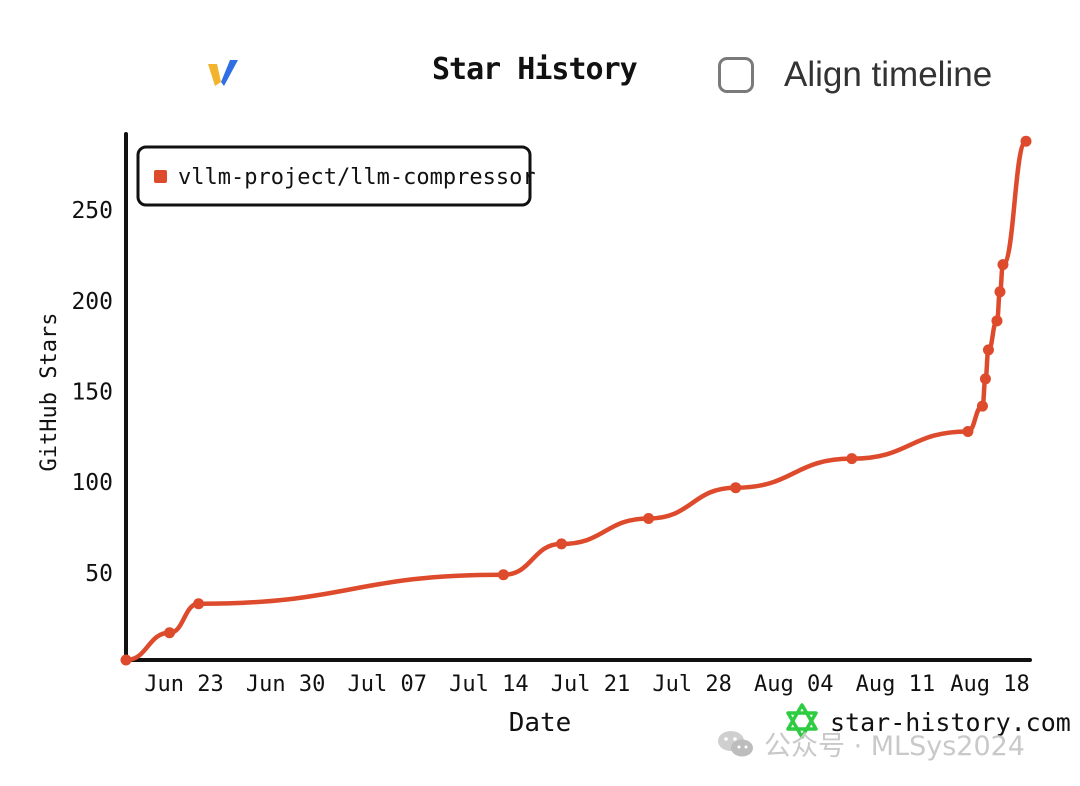 This screenshot has width=1080, height=786. What do you see at coordinates (989, 684) in the screenshot?
I see `x-tick-label: Aug 18` at bounding box center [989, 684].